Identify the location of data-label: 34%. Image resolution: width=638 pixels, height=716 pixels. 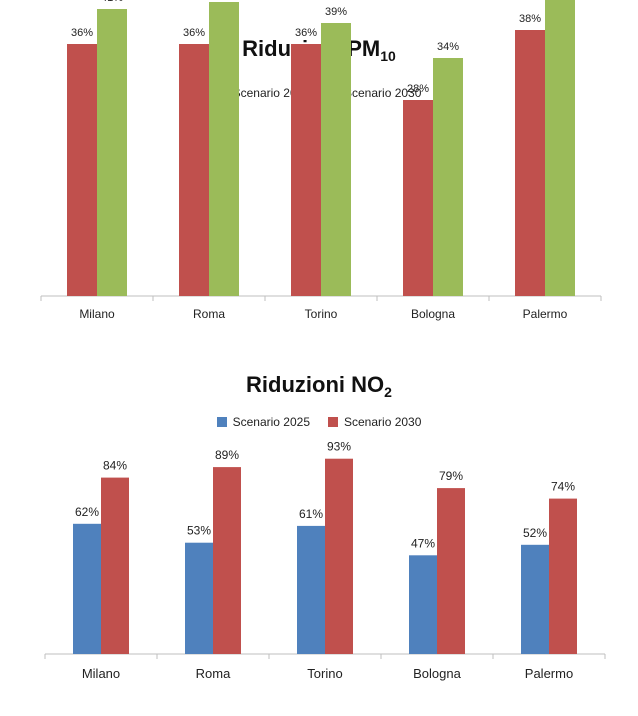
(448, 47).